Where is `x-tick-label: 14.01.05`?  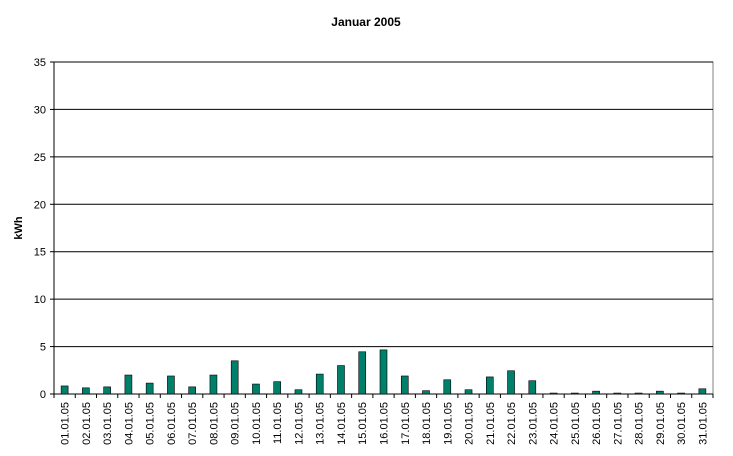 x-tick-label: 14.01.05 is located at coordinates (342, 423).